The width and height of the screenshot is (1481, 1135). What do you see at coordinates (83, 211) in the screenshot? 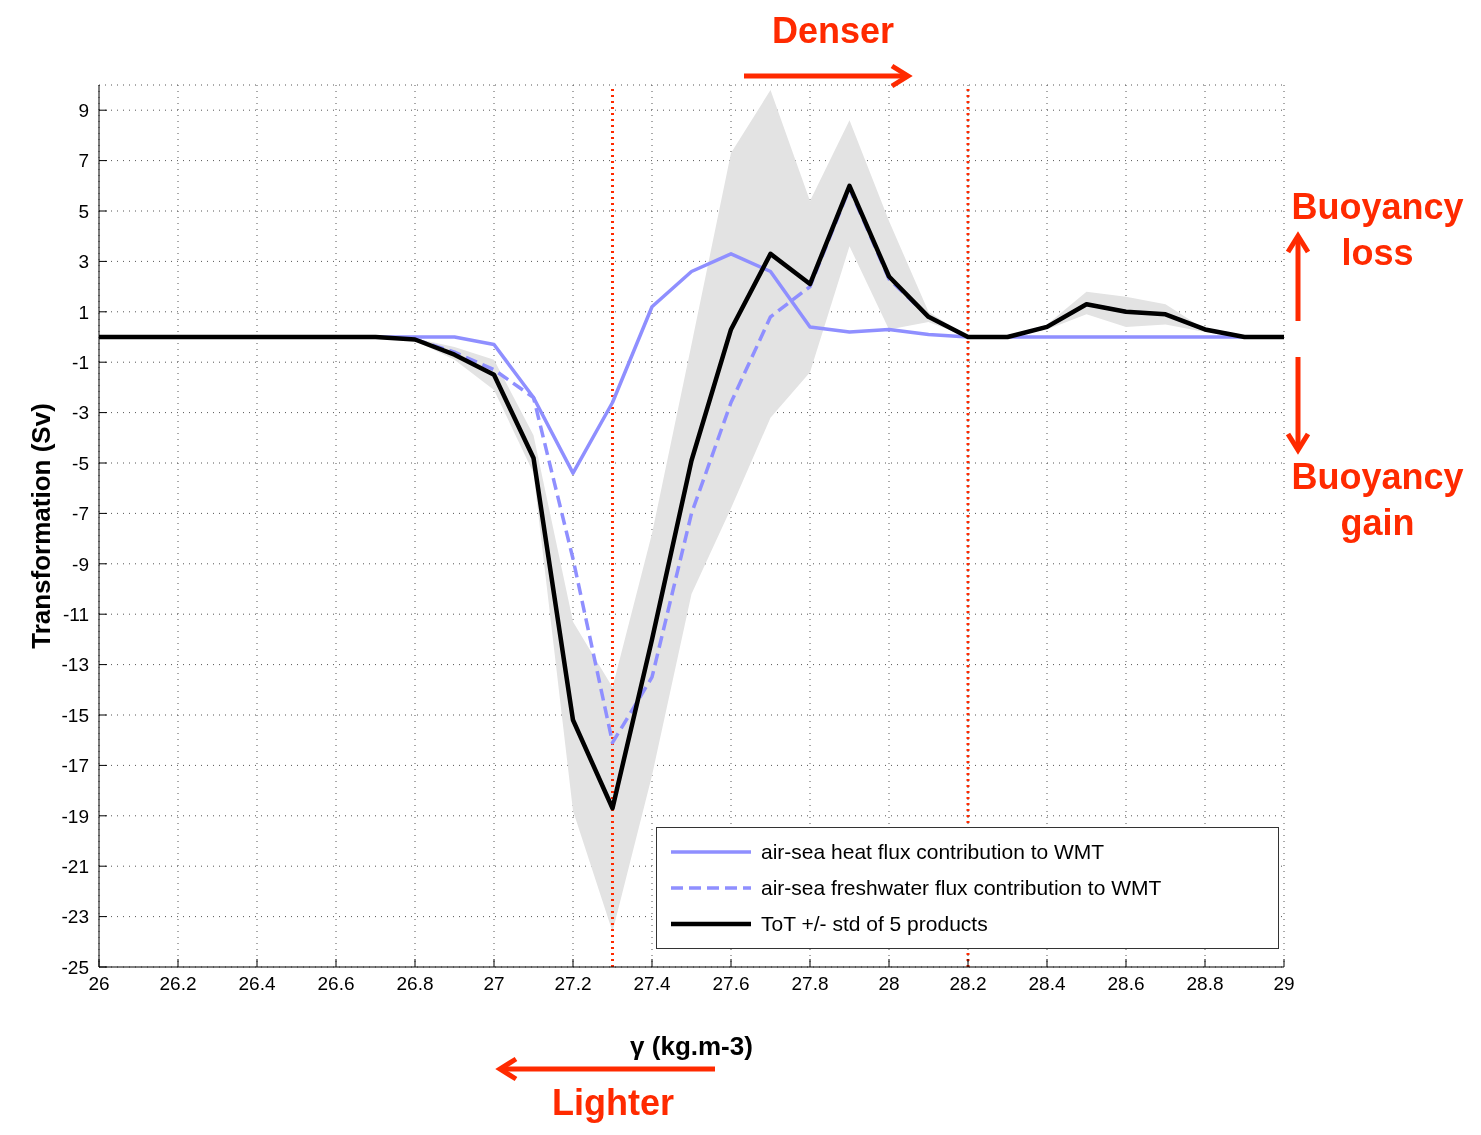
I see `y-tick-label: 5` at bounding box center [83, 211].